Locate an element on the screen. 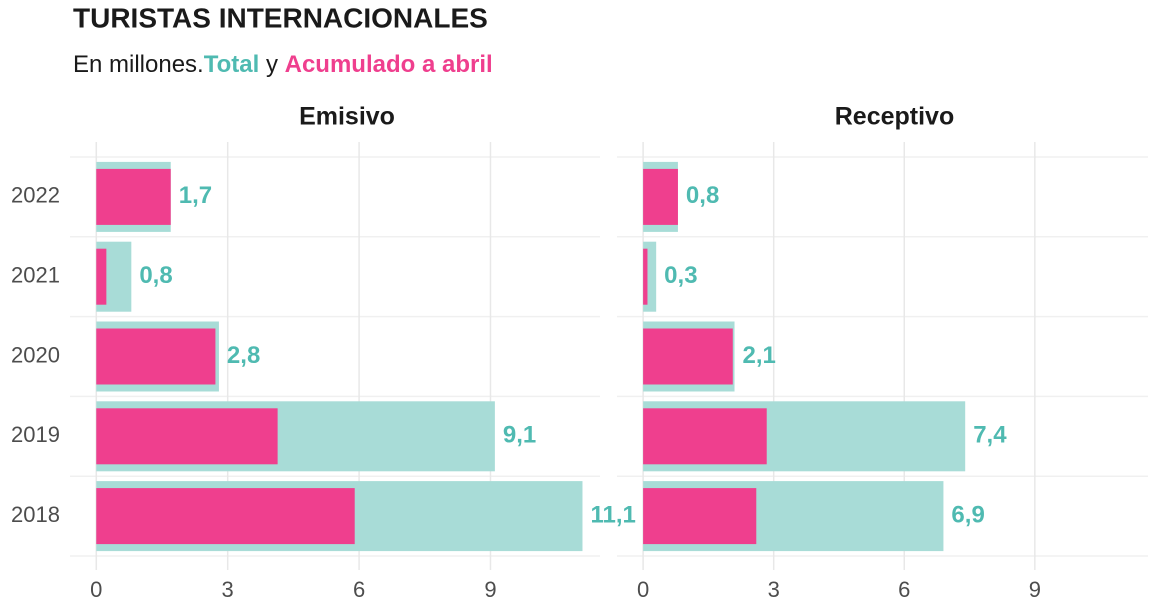 This screenshot has height=606, width=1154. data-label: 2,8 is located at coordinates (243, 355).